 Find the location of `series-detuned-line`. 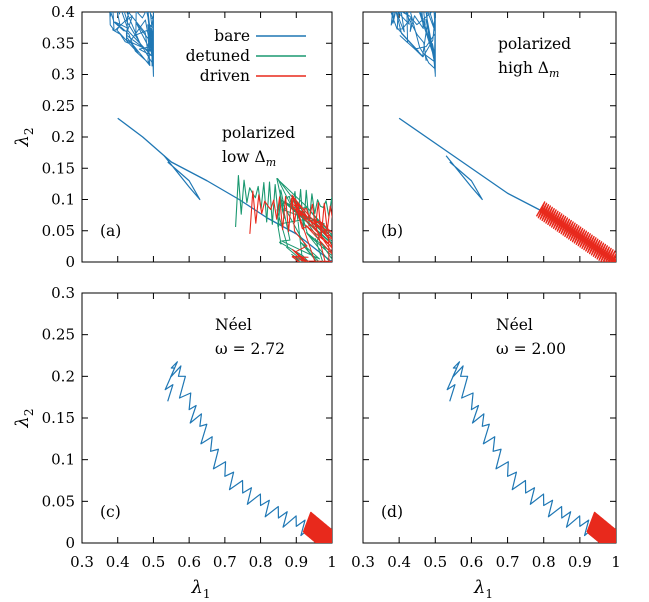

series-detuned-line is located at coordinates (283, 203).